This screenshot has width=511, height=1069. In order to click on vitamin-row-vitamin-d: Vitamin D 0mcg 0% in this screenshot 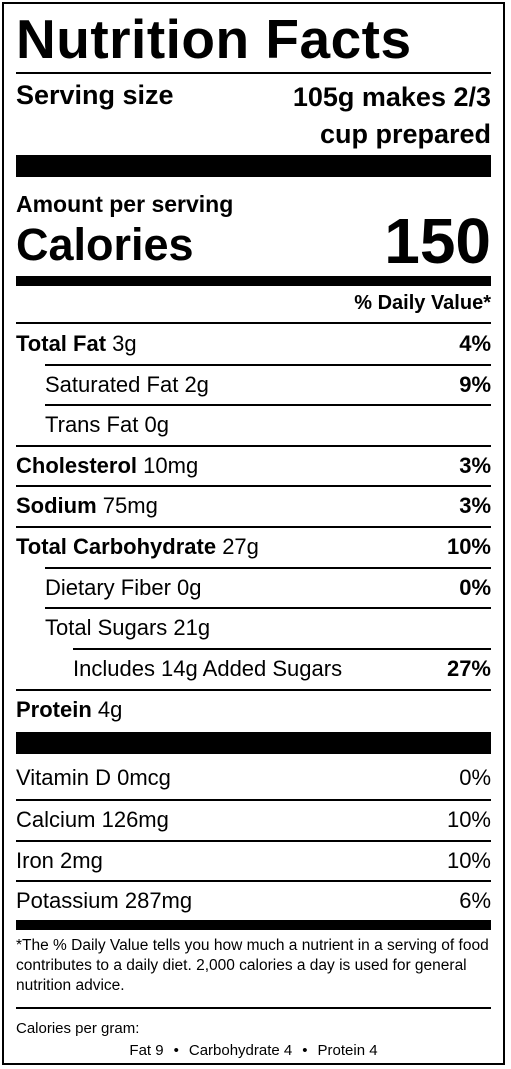, I will do `click(253, 778)`.